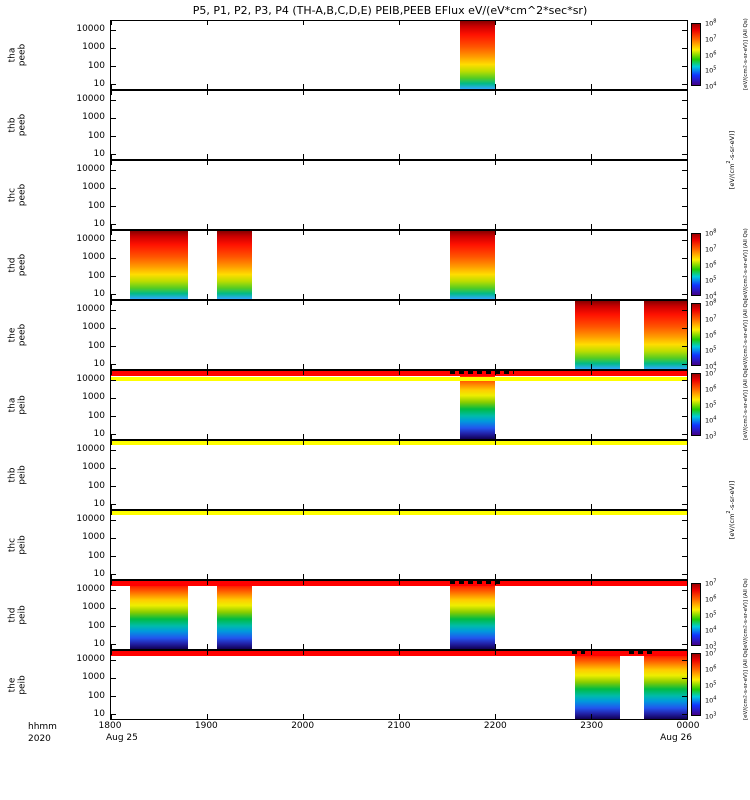 This screenshot has width=750, height=800. What do you see at coordinates (375, 125) in the screenshot?
I see `panel-thb-peeb: thb peeb 10000 1000 100 10` at bounding box center [375, 125].